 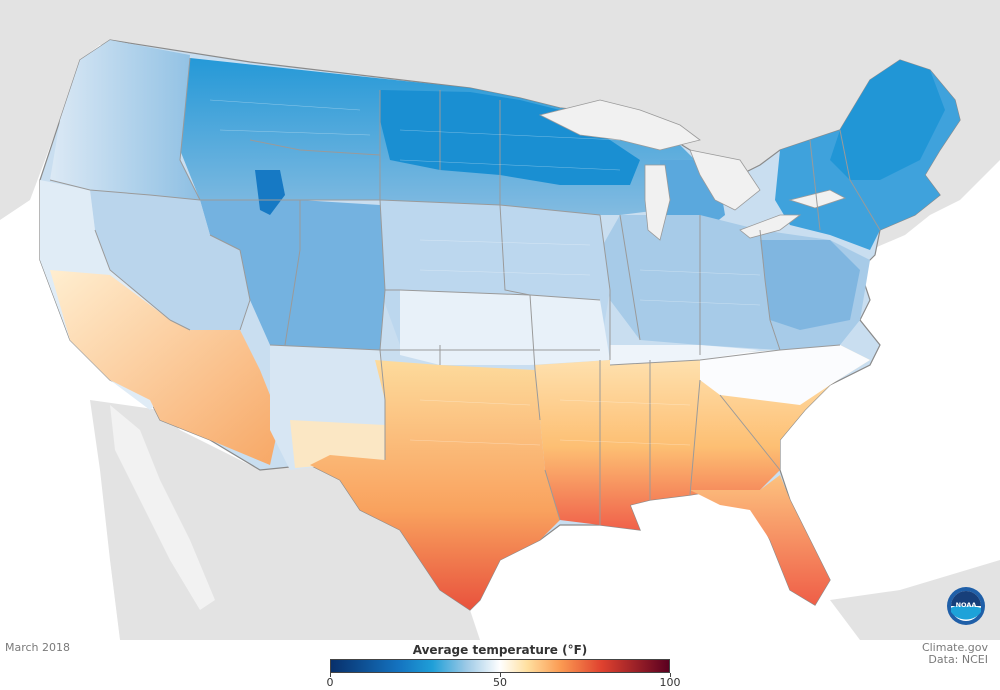 What do you see at coordinates (785, 375) in the screenshot?
I see `carolinas-region` at bounding box center [785, 375].